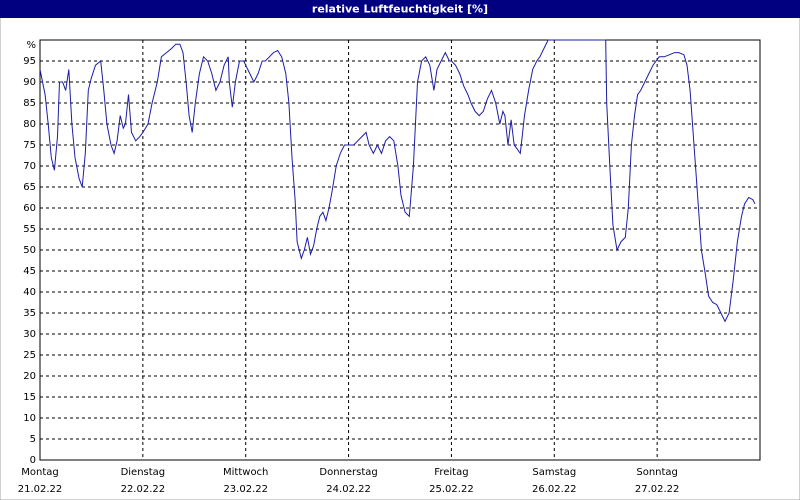 This screenshot has width=800, height=500. Describe the element at coordinates (348, 472) in the screenshot. I see `x-tick-label: Donnerstag` at that location.